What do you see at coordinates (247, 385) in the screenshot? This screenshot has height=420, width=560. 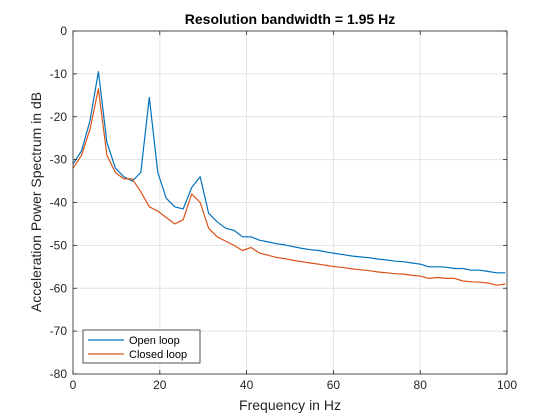 I see `x-tick-label: 40` at bounding box center [247, 385].